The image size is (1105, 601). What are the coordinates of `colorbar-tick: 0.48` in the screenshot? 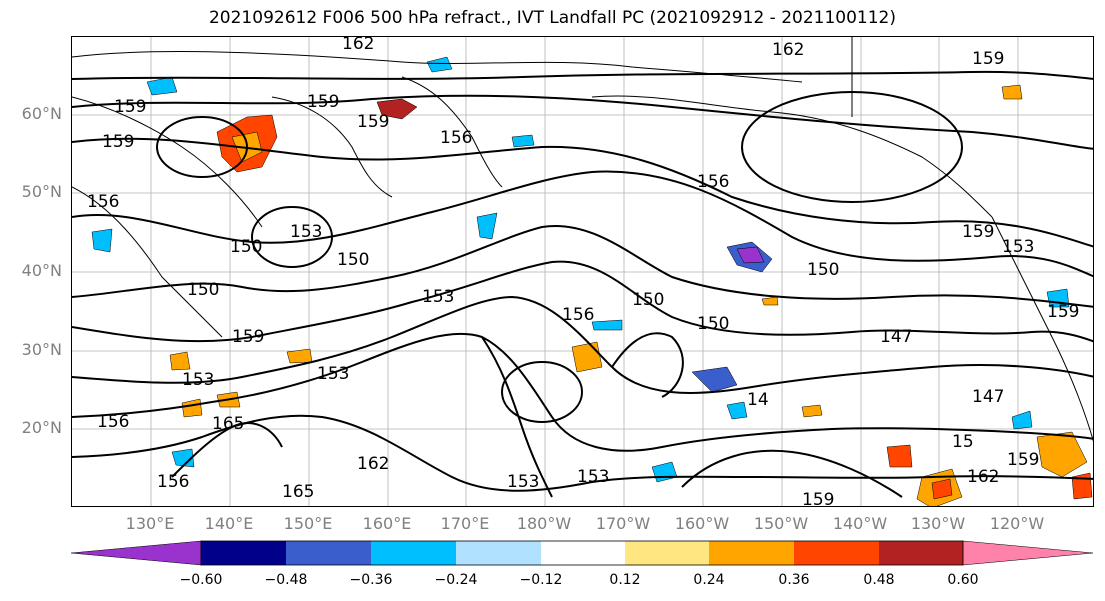 It's located at (879, 580).